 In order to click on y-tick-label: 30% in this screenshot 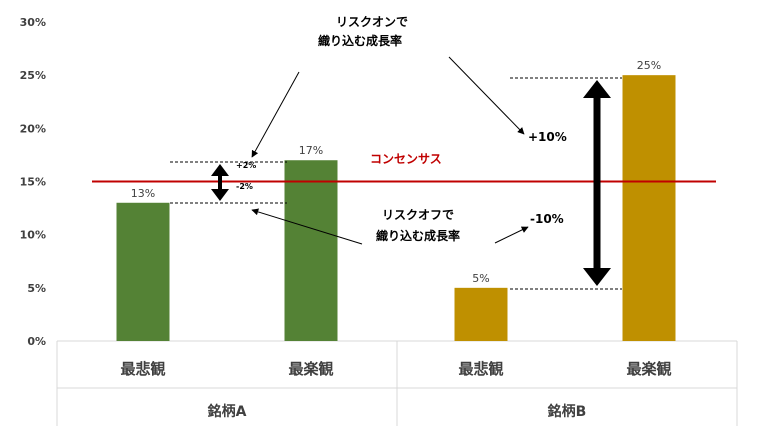, I will do `click(33, 22)`.